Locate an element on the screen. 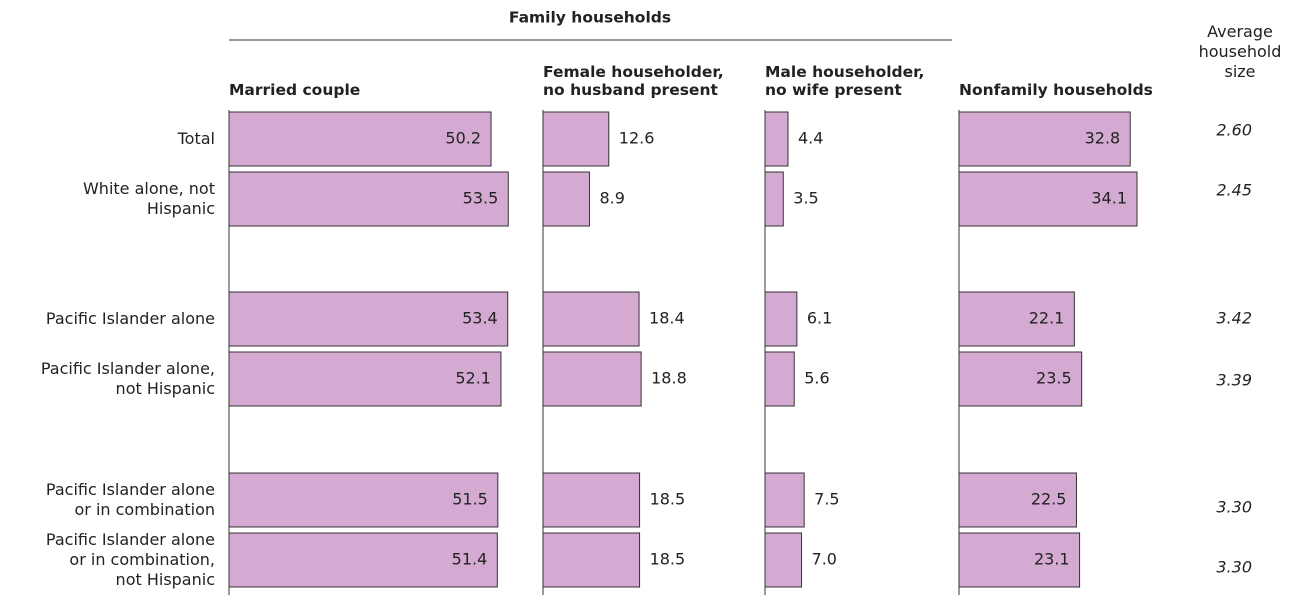 The image size is (1302, 611). value-label: 3.5 is located at coordinates (805, 198).